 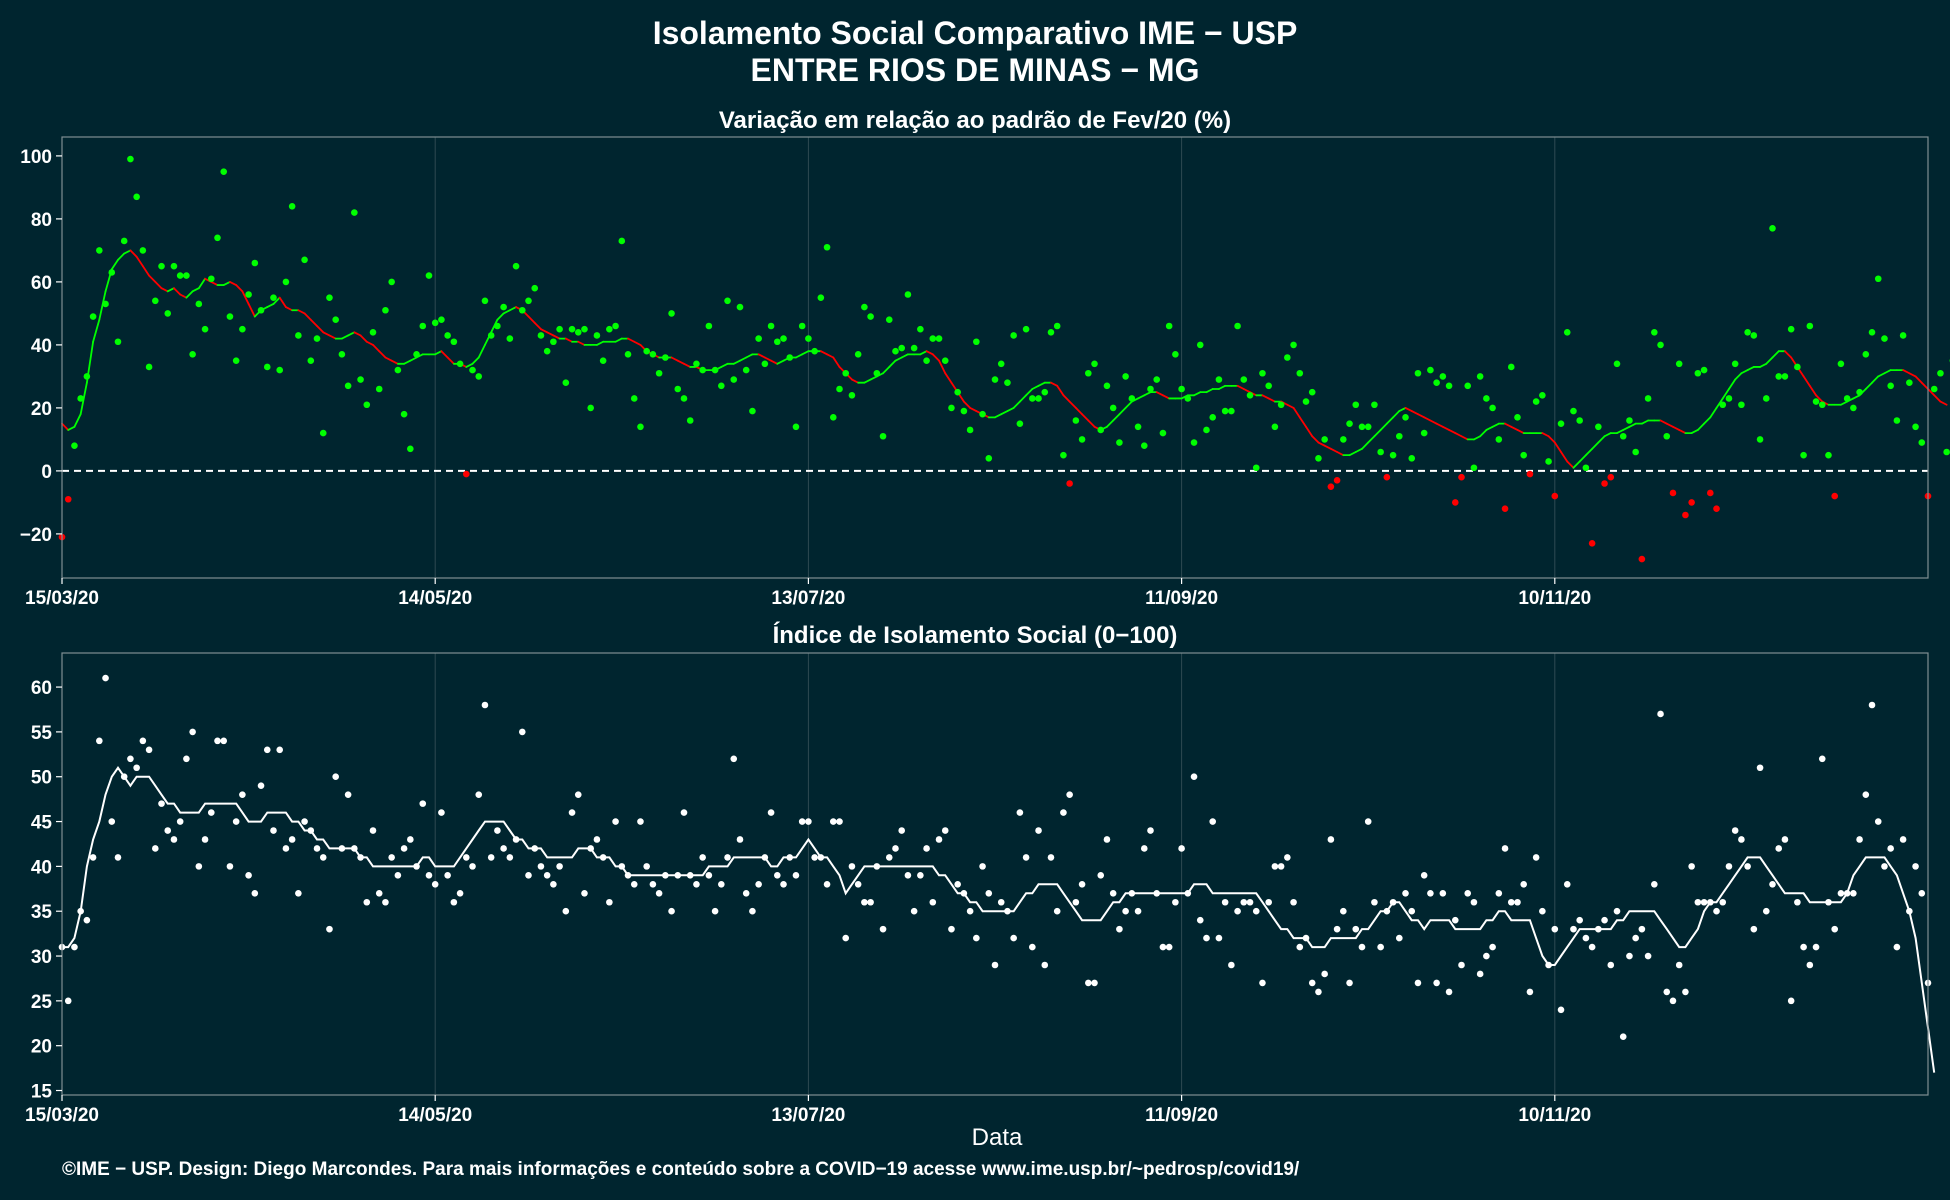 What do you see at coordinates (808, 598) in the screenshot?
I see `x-tick-label: 13/07/20` at bounding box center [808, 598].